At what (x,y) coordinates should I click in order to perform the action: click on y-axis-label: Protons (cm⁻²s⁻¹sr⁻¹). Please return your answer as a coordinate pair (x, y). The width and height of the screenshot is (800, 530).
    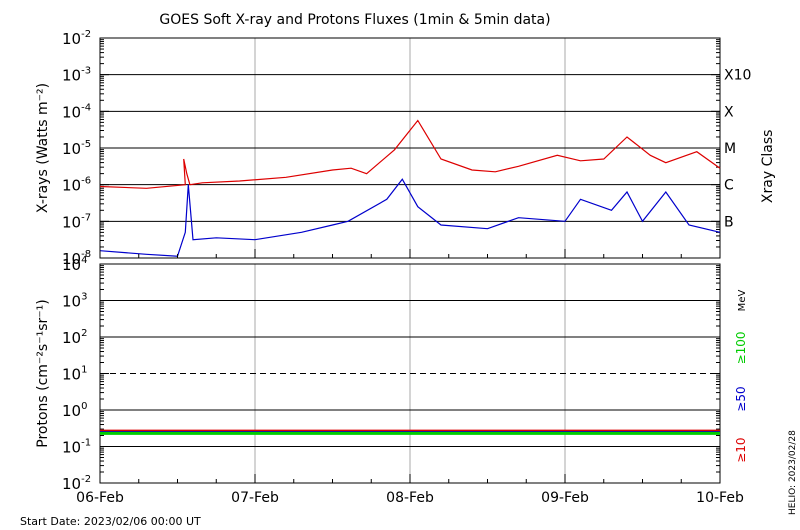
    Looking at the image, I should click on (43, 373).